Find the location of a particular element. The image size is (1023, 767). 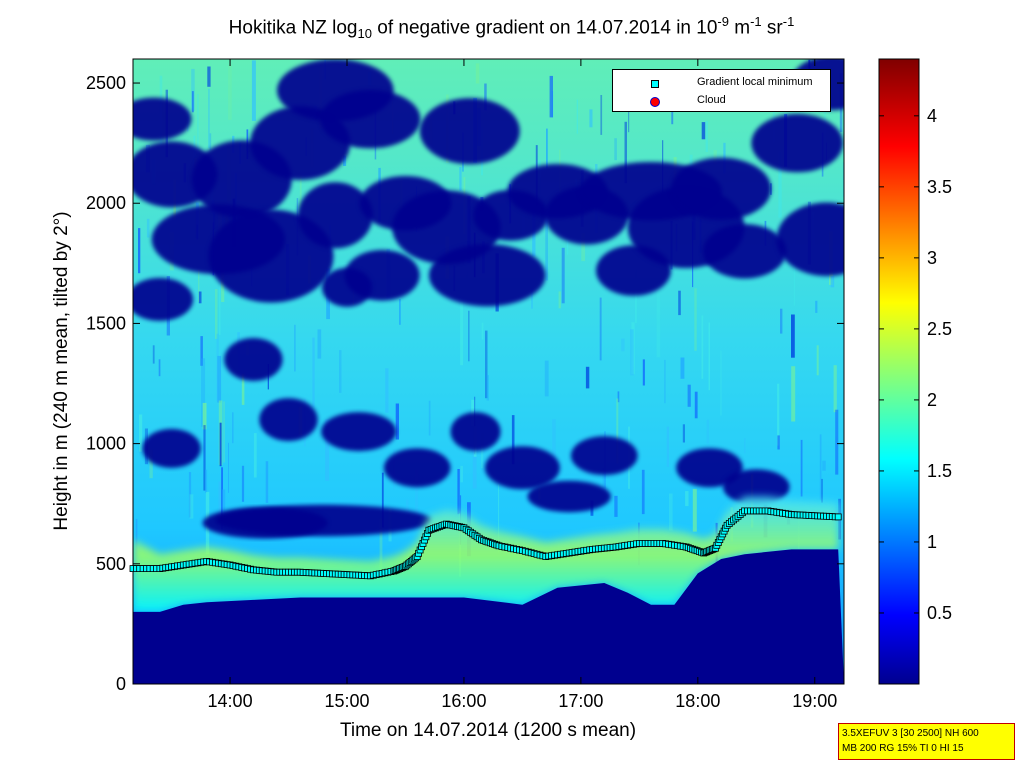

colorbar is located at coordinates (899, 371).